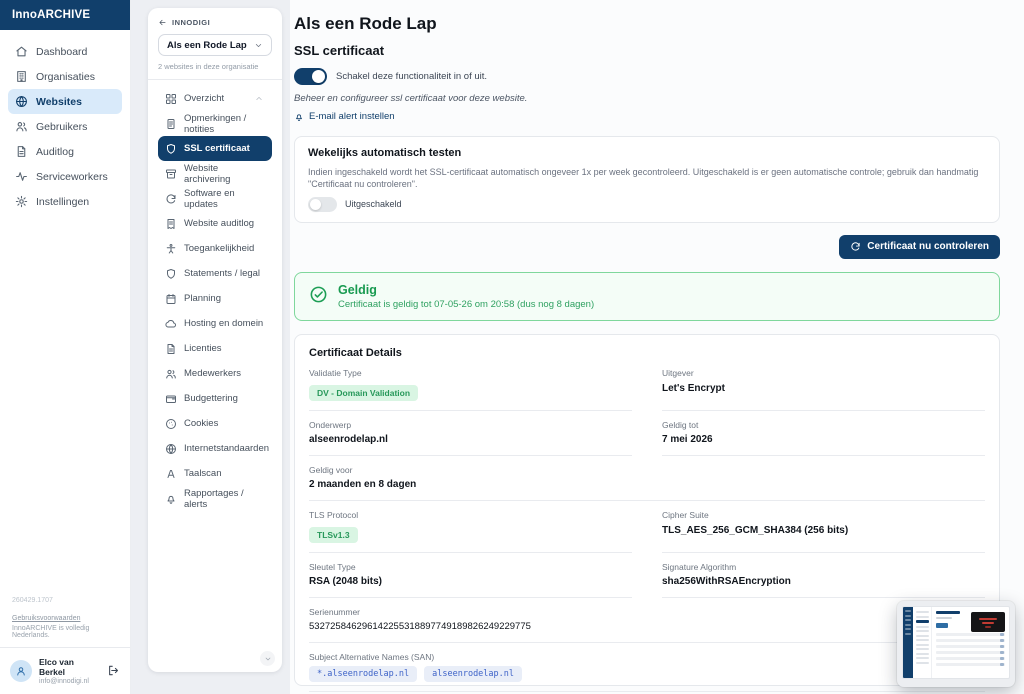 This screenshot has width=1024, height=694. What do you see at coordinates (339, 50) in the screenshot?
I see `section-title: SSL certificaat` at bounding box center [339, 50].